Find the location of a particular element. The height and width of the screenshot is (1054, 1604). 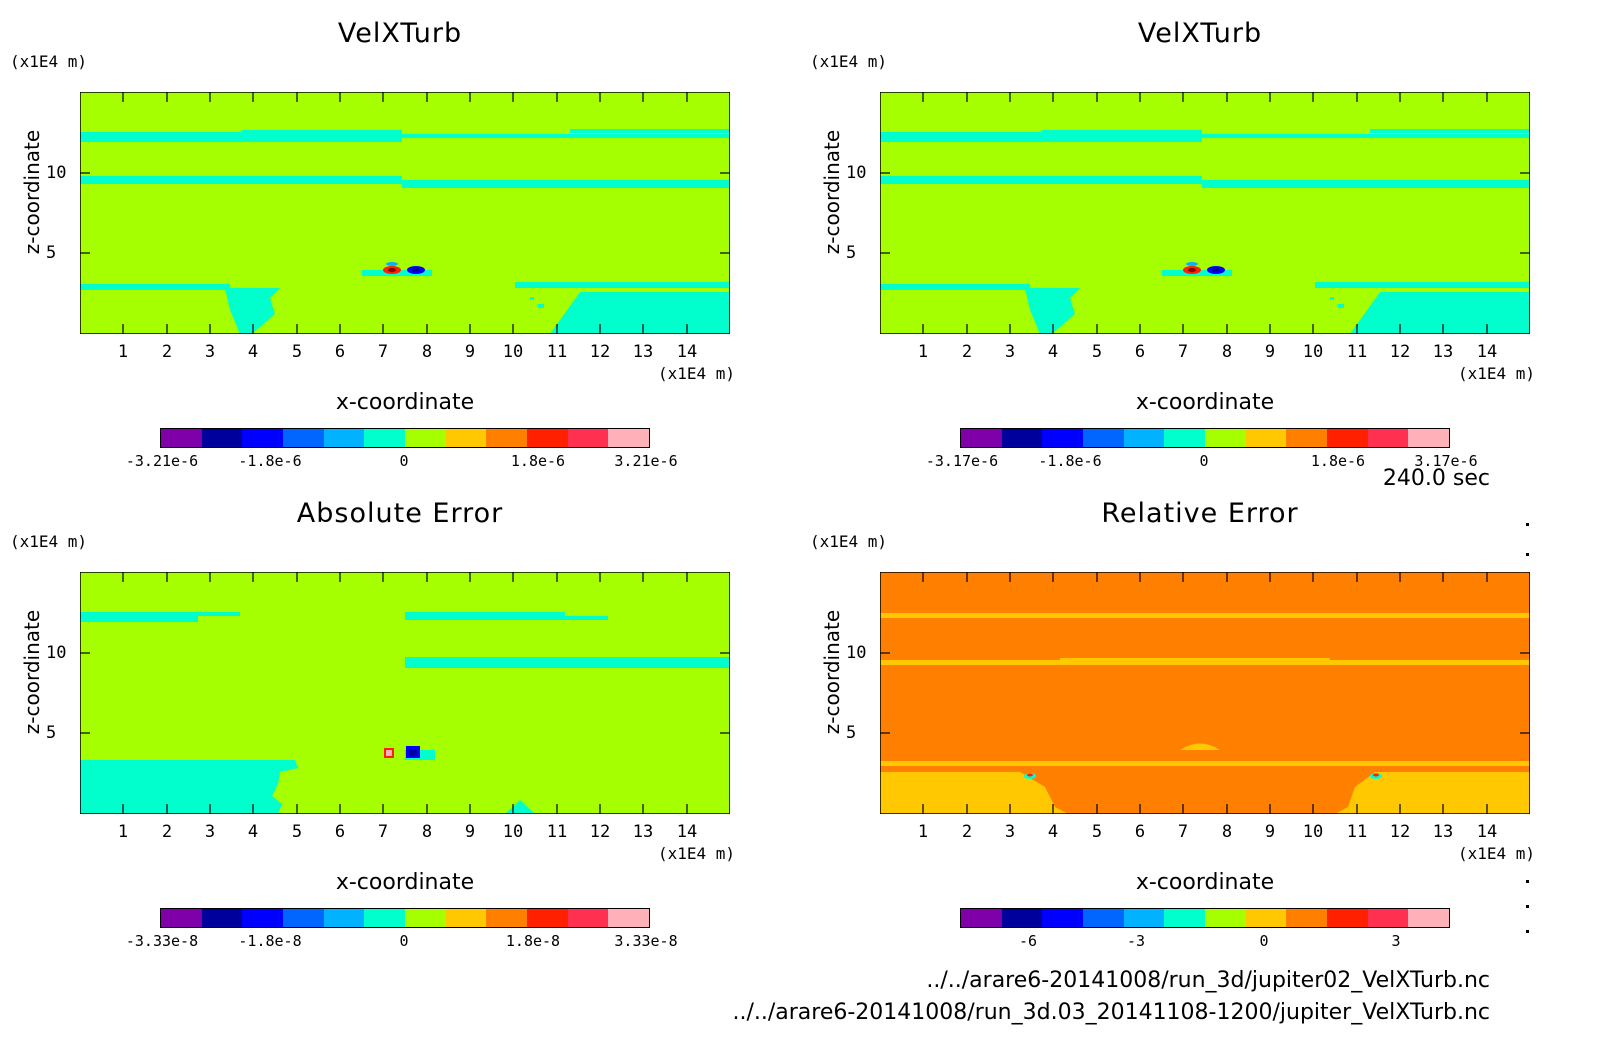

lower-block-left is located at coordinates (189, 787).